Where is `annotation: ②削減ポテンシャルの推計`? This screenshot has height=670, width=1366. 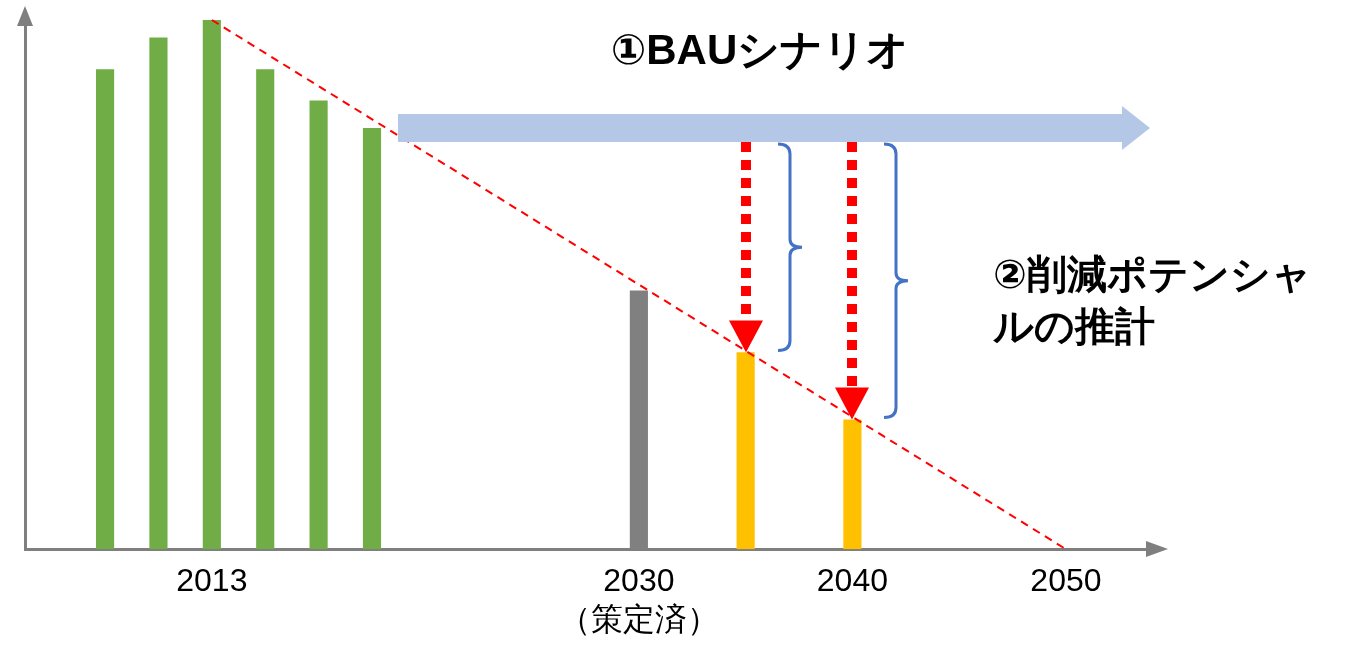 annotation: ②削減ポテンシャルの推計 is located at coordinates (1153, 300).